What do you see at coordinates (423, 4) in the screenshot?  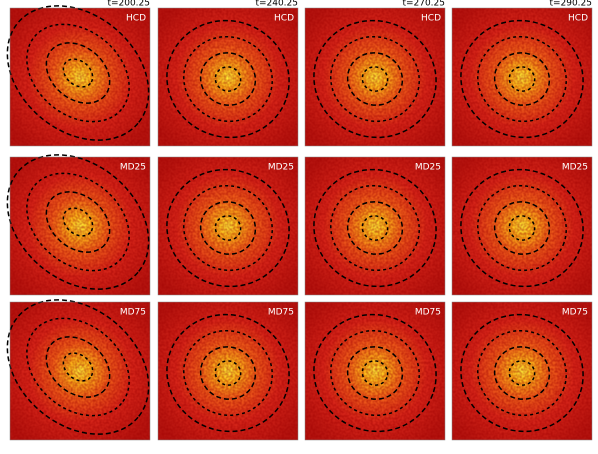 I see `time-label: t=270.25` at bounding box center [423, 4].